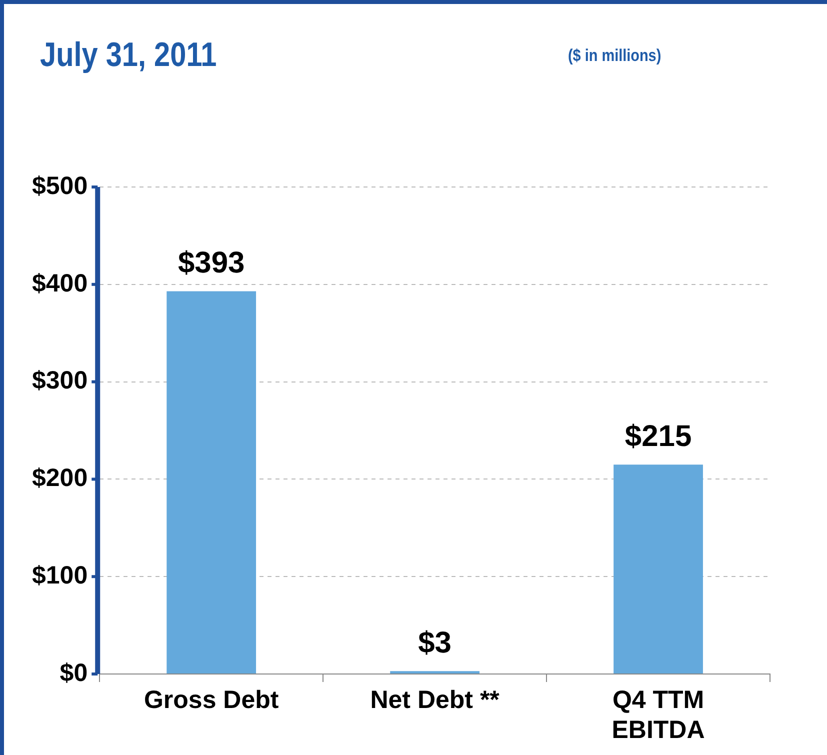  I want to click on x-tick-label: Net Debt **, so click(435, 700).